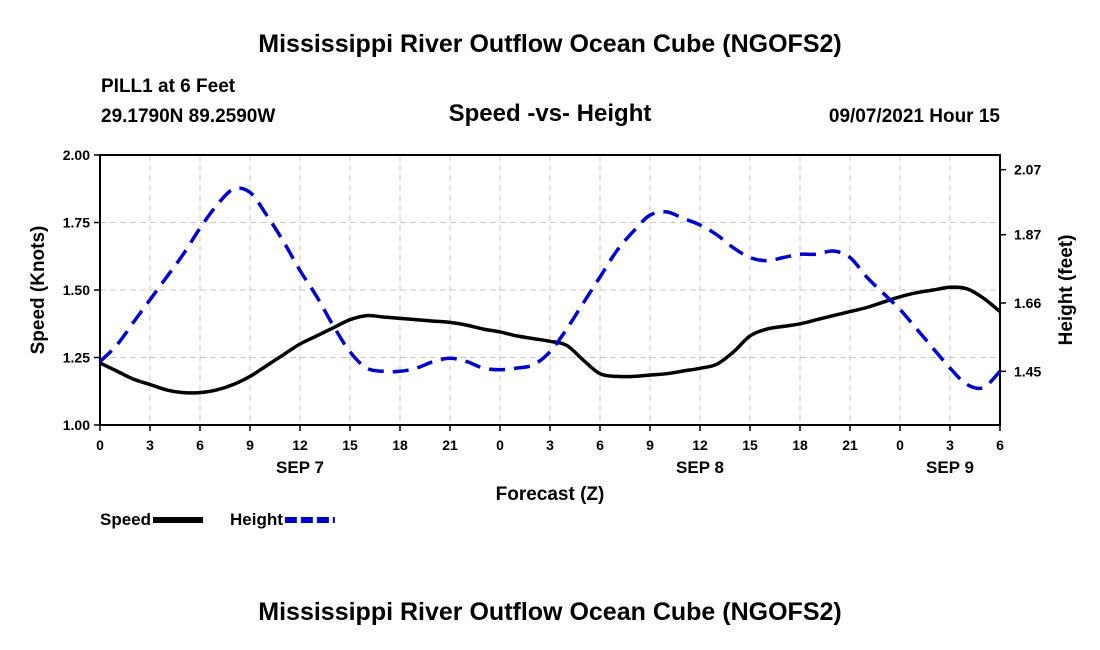  Describe the element at coordinates (1027, 371) in the screenshot. I see `y-right-tick-label: 1.45` at that location.